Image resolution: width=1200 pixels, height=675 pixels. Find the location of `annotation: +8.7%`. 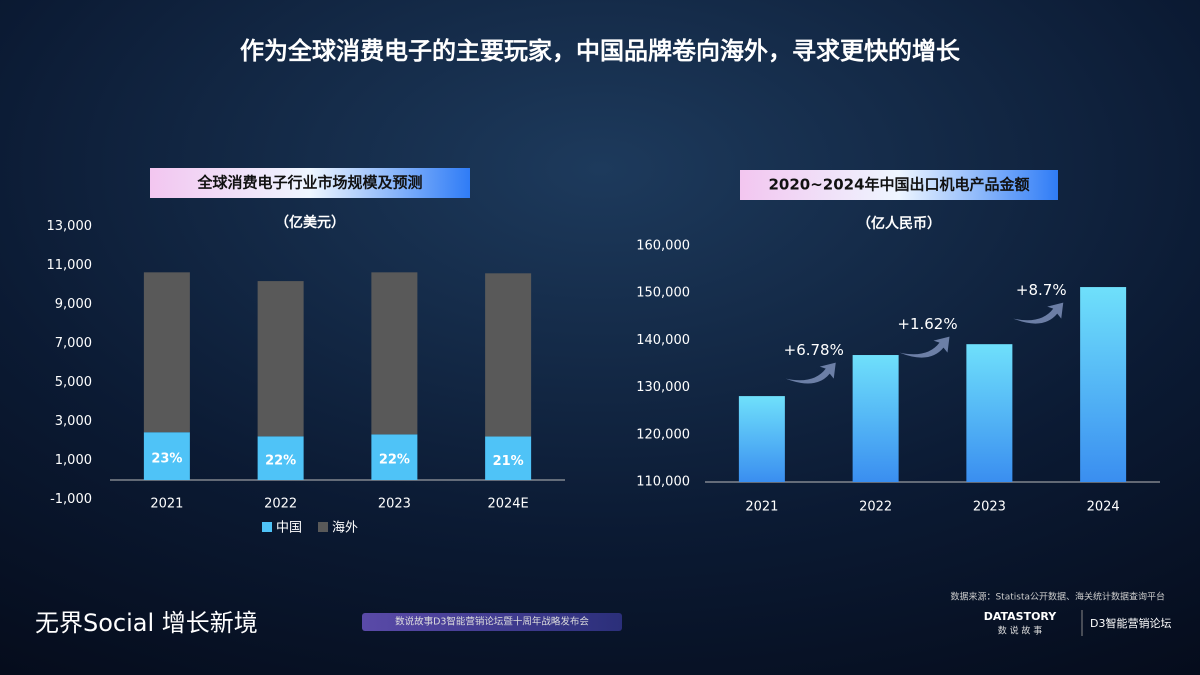

annotation: +8.7% is located at coordinates (1041, 290).